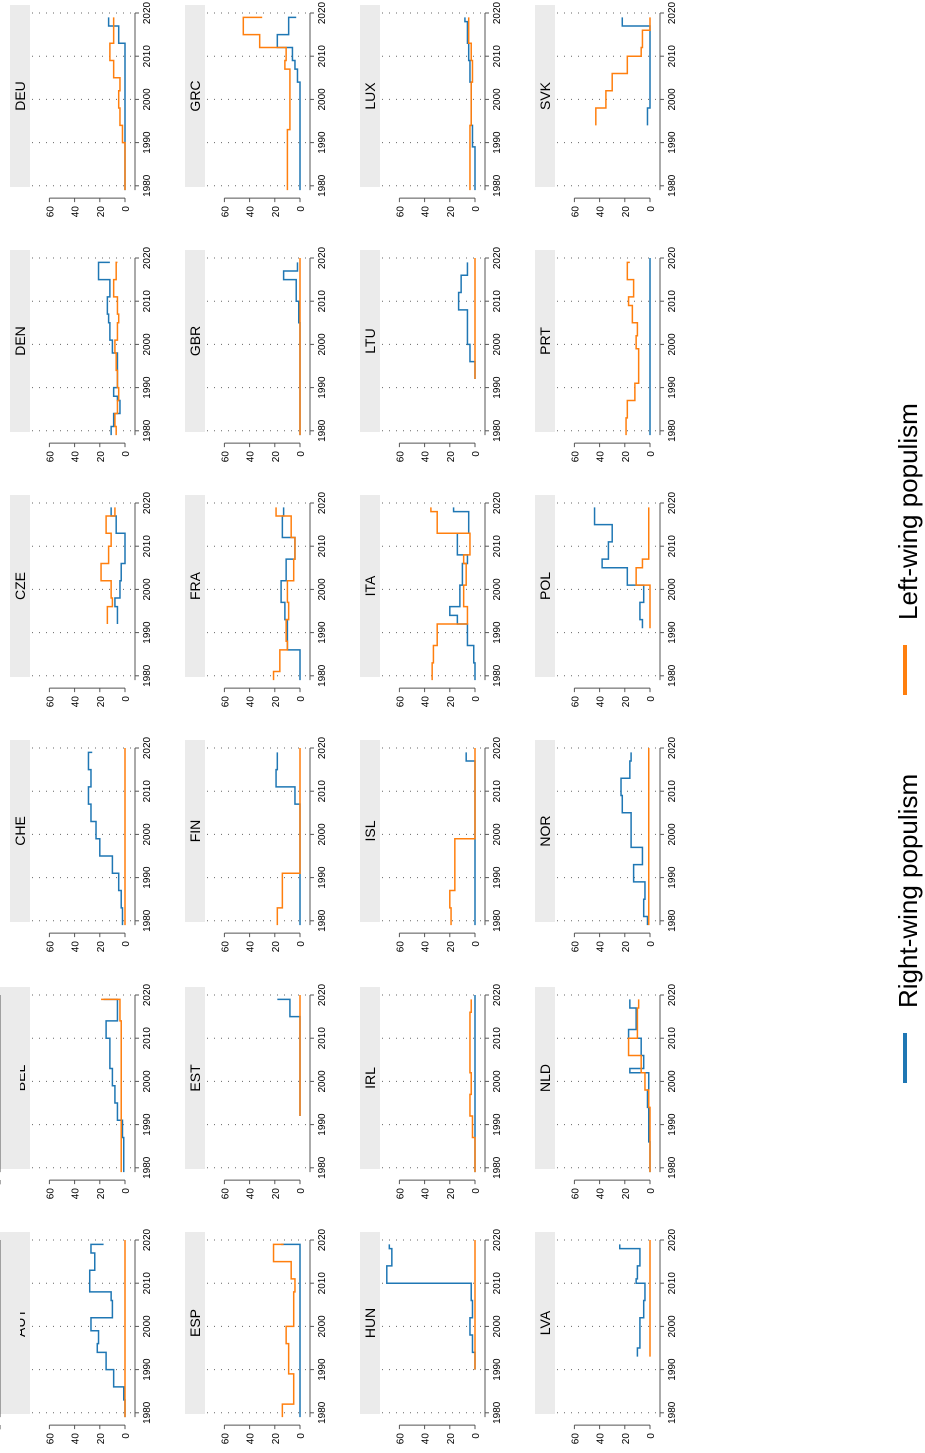 The width and height of the screenshot is (925, 1453). Describe the element at coordinates (20, 831) in the screenshot. I see `panel-label: CHE` at that location.